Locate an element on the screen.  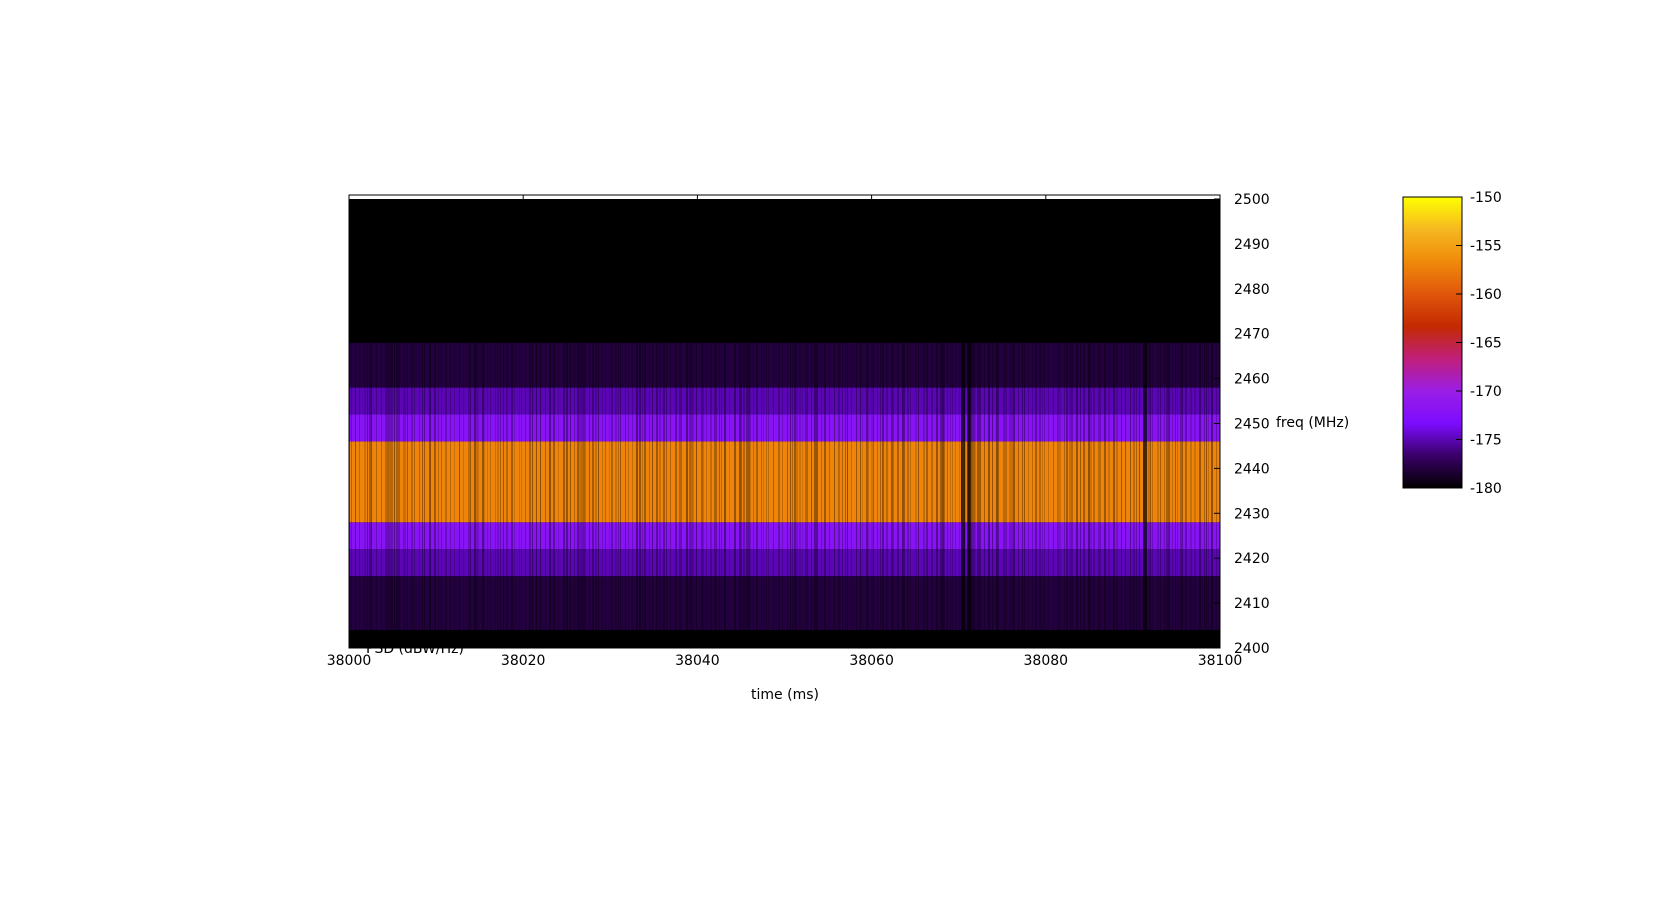
y-tick-label: 2470 is located at coordinates (1252, 335).